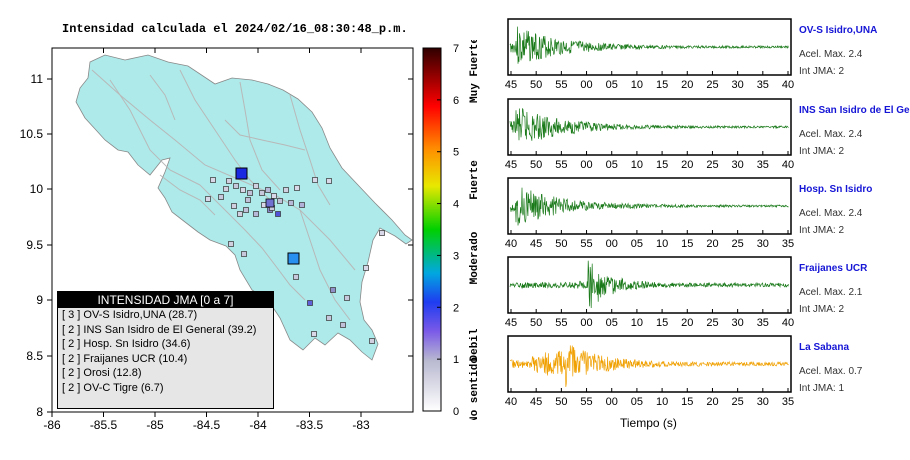 The height and width of the screenshot is (460, 910). Describe the element at coordinates (788, 244) in the screenshot. I see `time-tick-label: 35` at that location.